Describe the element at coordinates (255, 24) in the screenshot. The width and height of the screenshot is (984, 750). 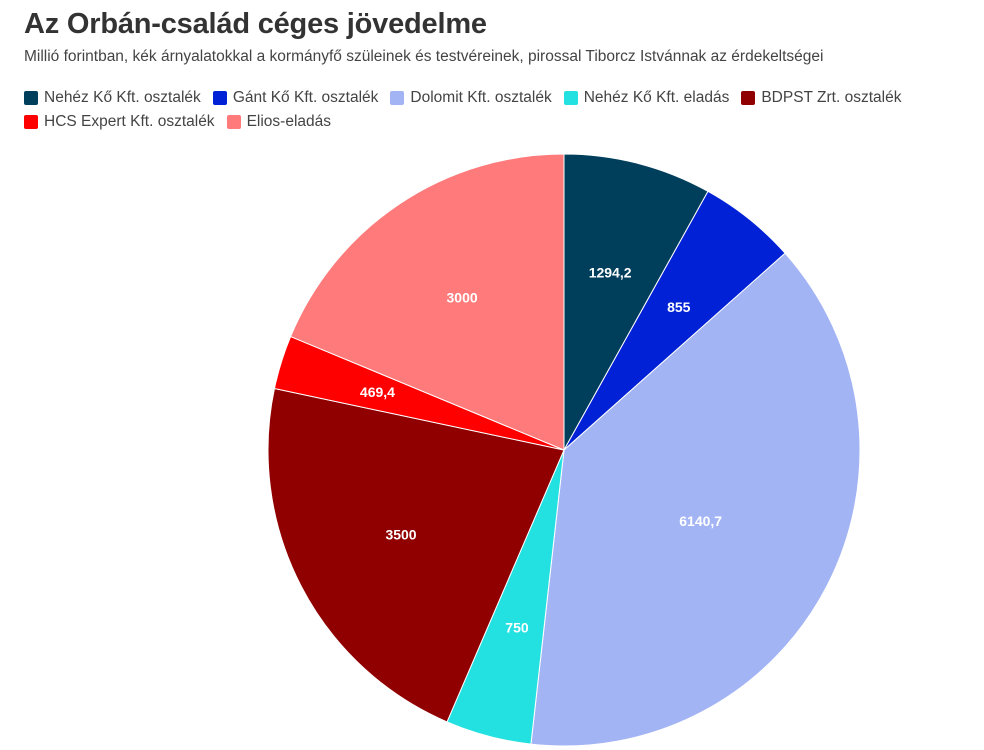
I see `chart-title: Az Orbán-család céges jövedelme` at that location.